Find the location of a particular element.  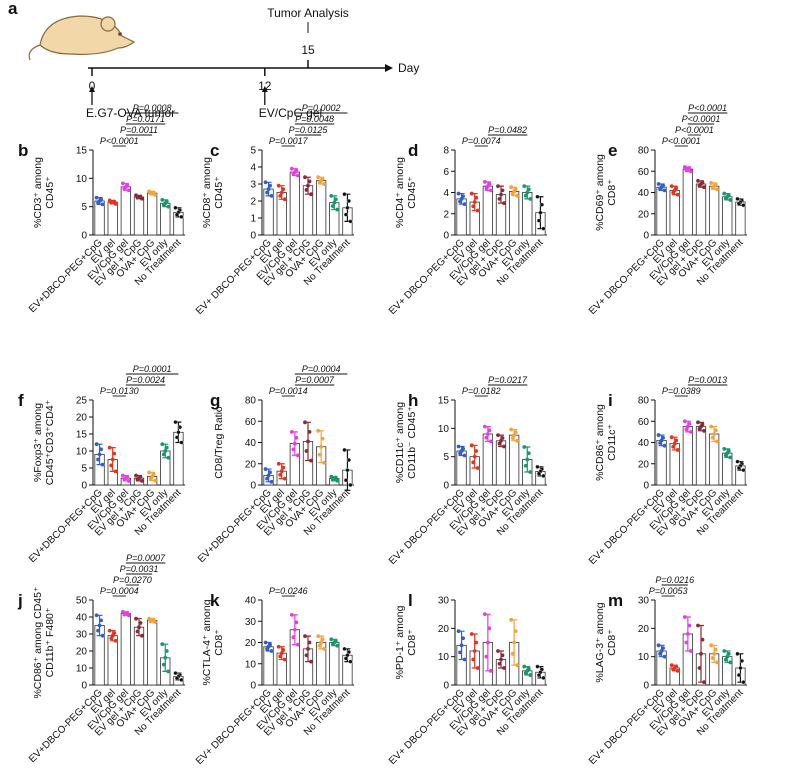

y-axis-label: CD45⁺ is located at coordinates (412, 192).